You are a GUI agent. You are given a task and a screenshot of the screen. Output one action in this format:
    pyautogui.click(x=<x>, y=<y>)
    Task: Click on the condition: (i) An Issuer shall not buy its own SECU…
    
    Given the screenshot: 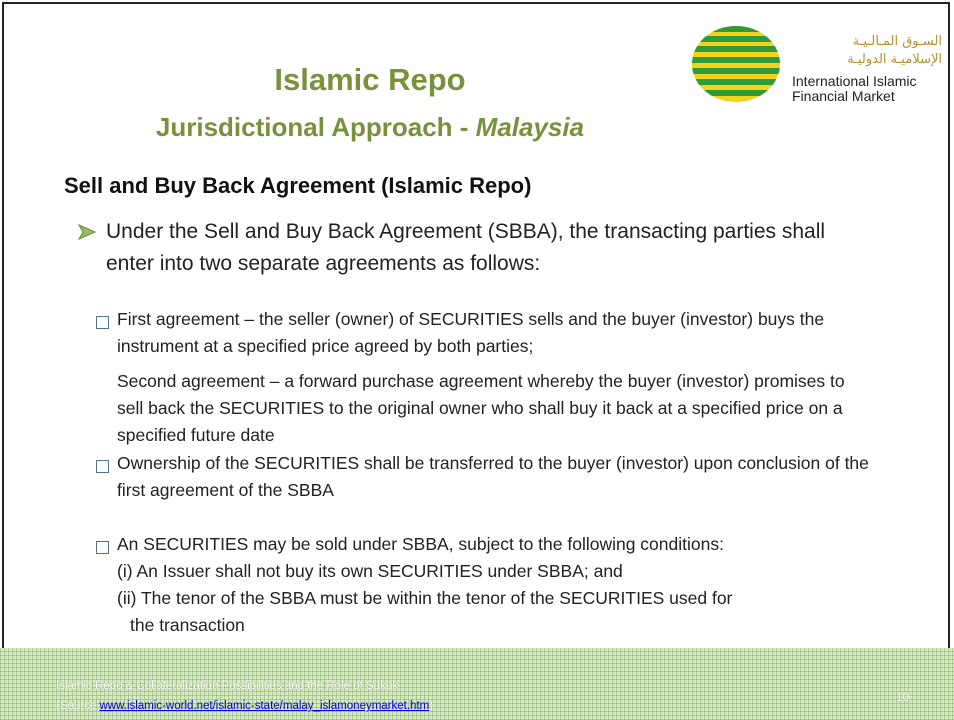 What is the action you would take?
    pyautogui.click(x=370, y=571)
    